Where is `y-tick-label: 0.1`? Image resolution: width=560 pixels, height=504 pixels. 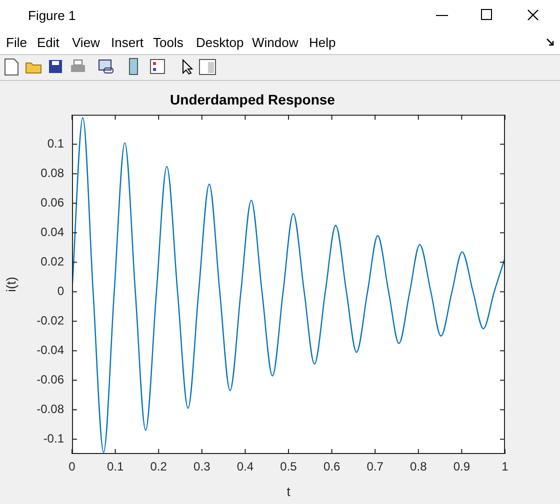
y-tick-label: 0.1 is located at coordinates (55, 143).